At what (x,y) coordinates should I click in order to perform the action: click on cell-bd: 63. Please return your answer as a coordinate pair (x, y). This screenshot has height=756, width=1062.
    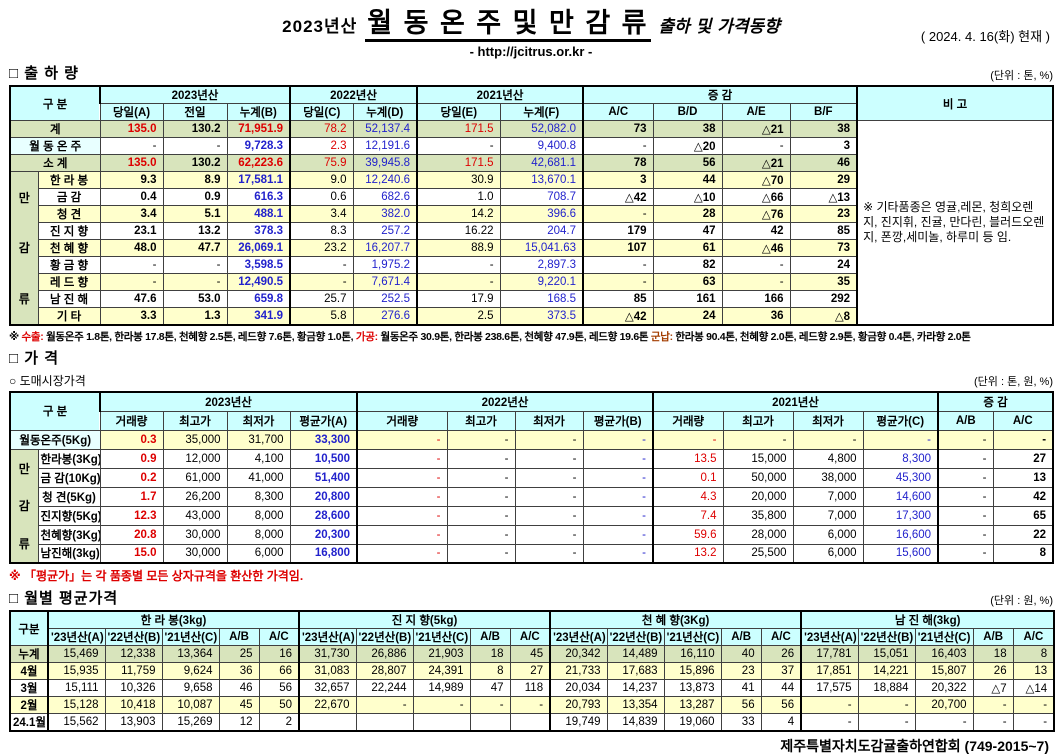
    Looking at the image, I should click on (687, 282).